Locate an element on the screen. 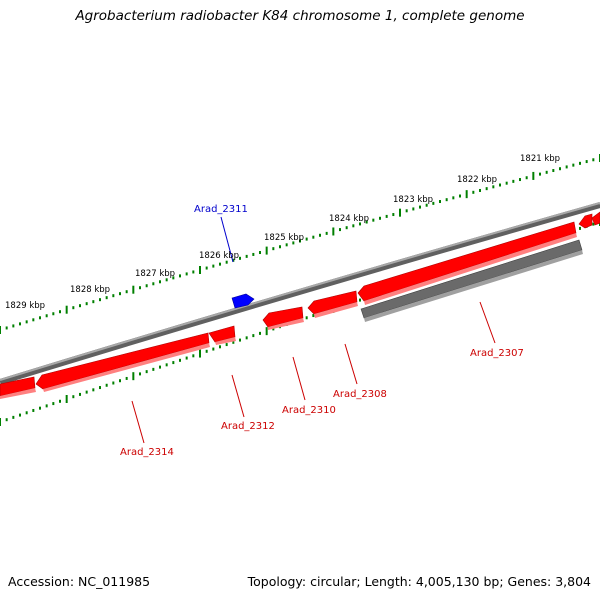  gene-arad-2307-shade is located at coordinates (473, 286).